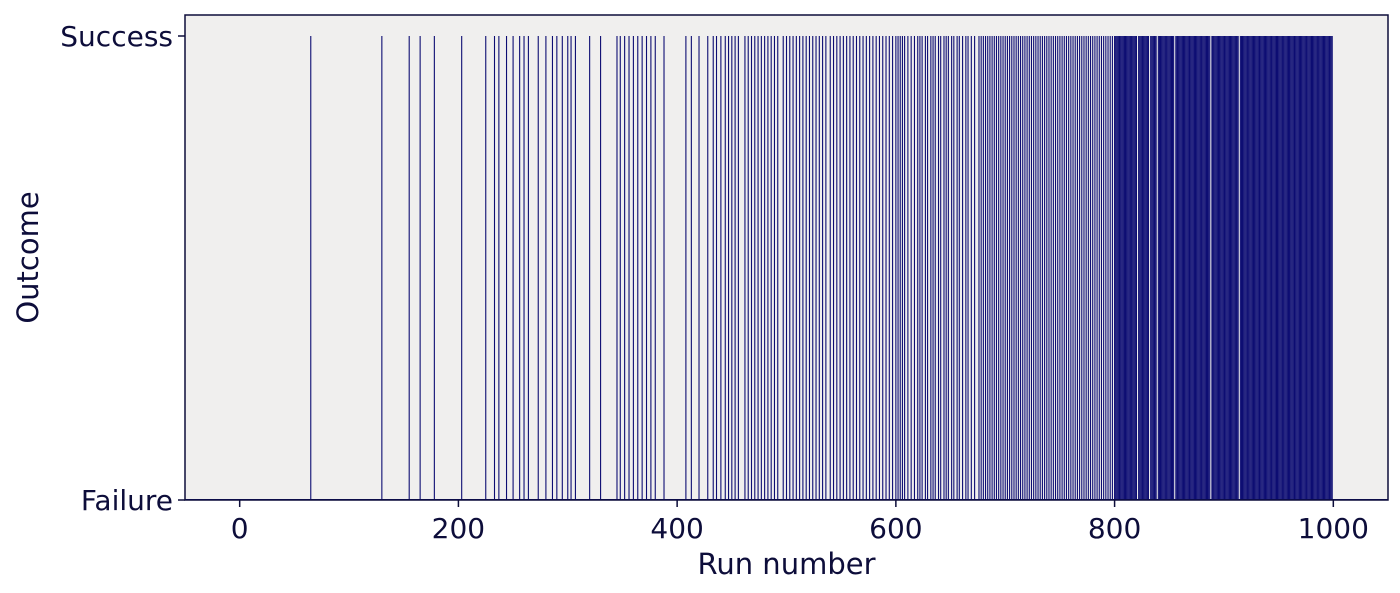 The width and height of the screenshot is (1400, 593). I want to click on y-tick-label: Failure, so click(127, 500).